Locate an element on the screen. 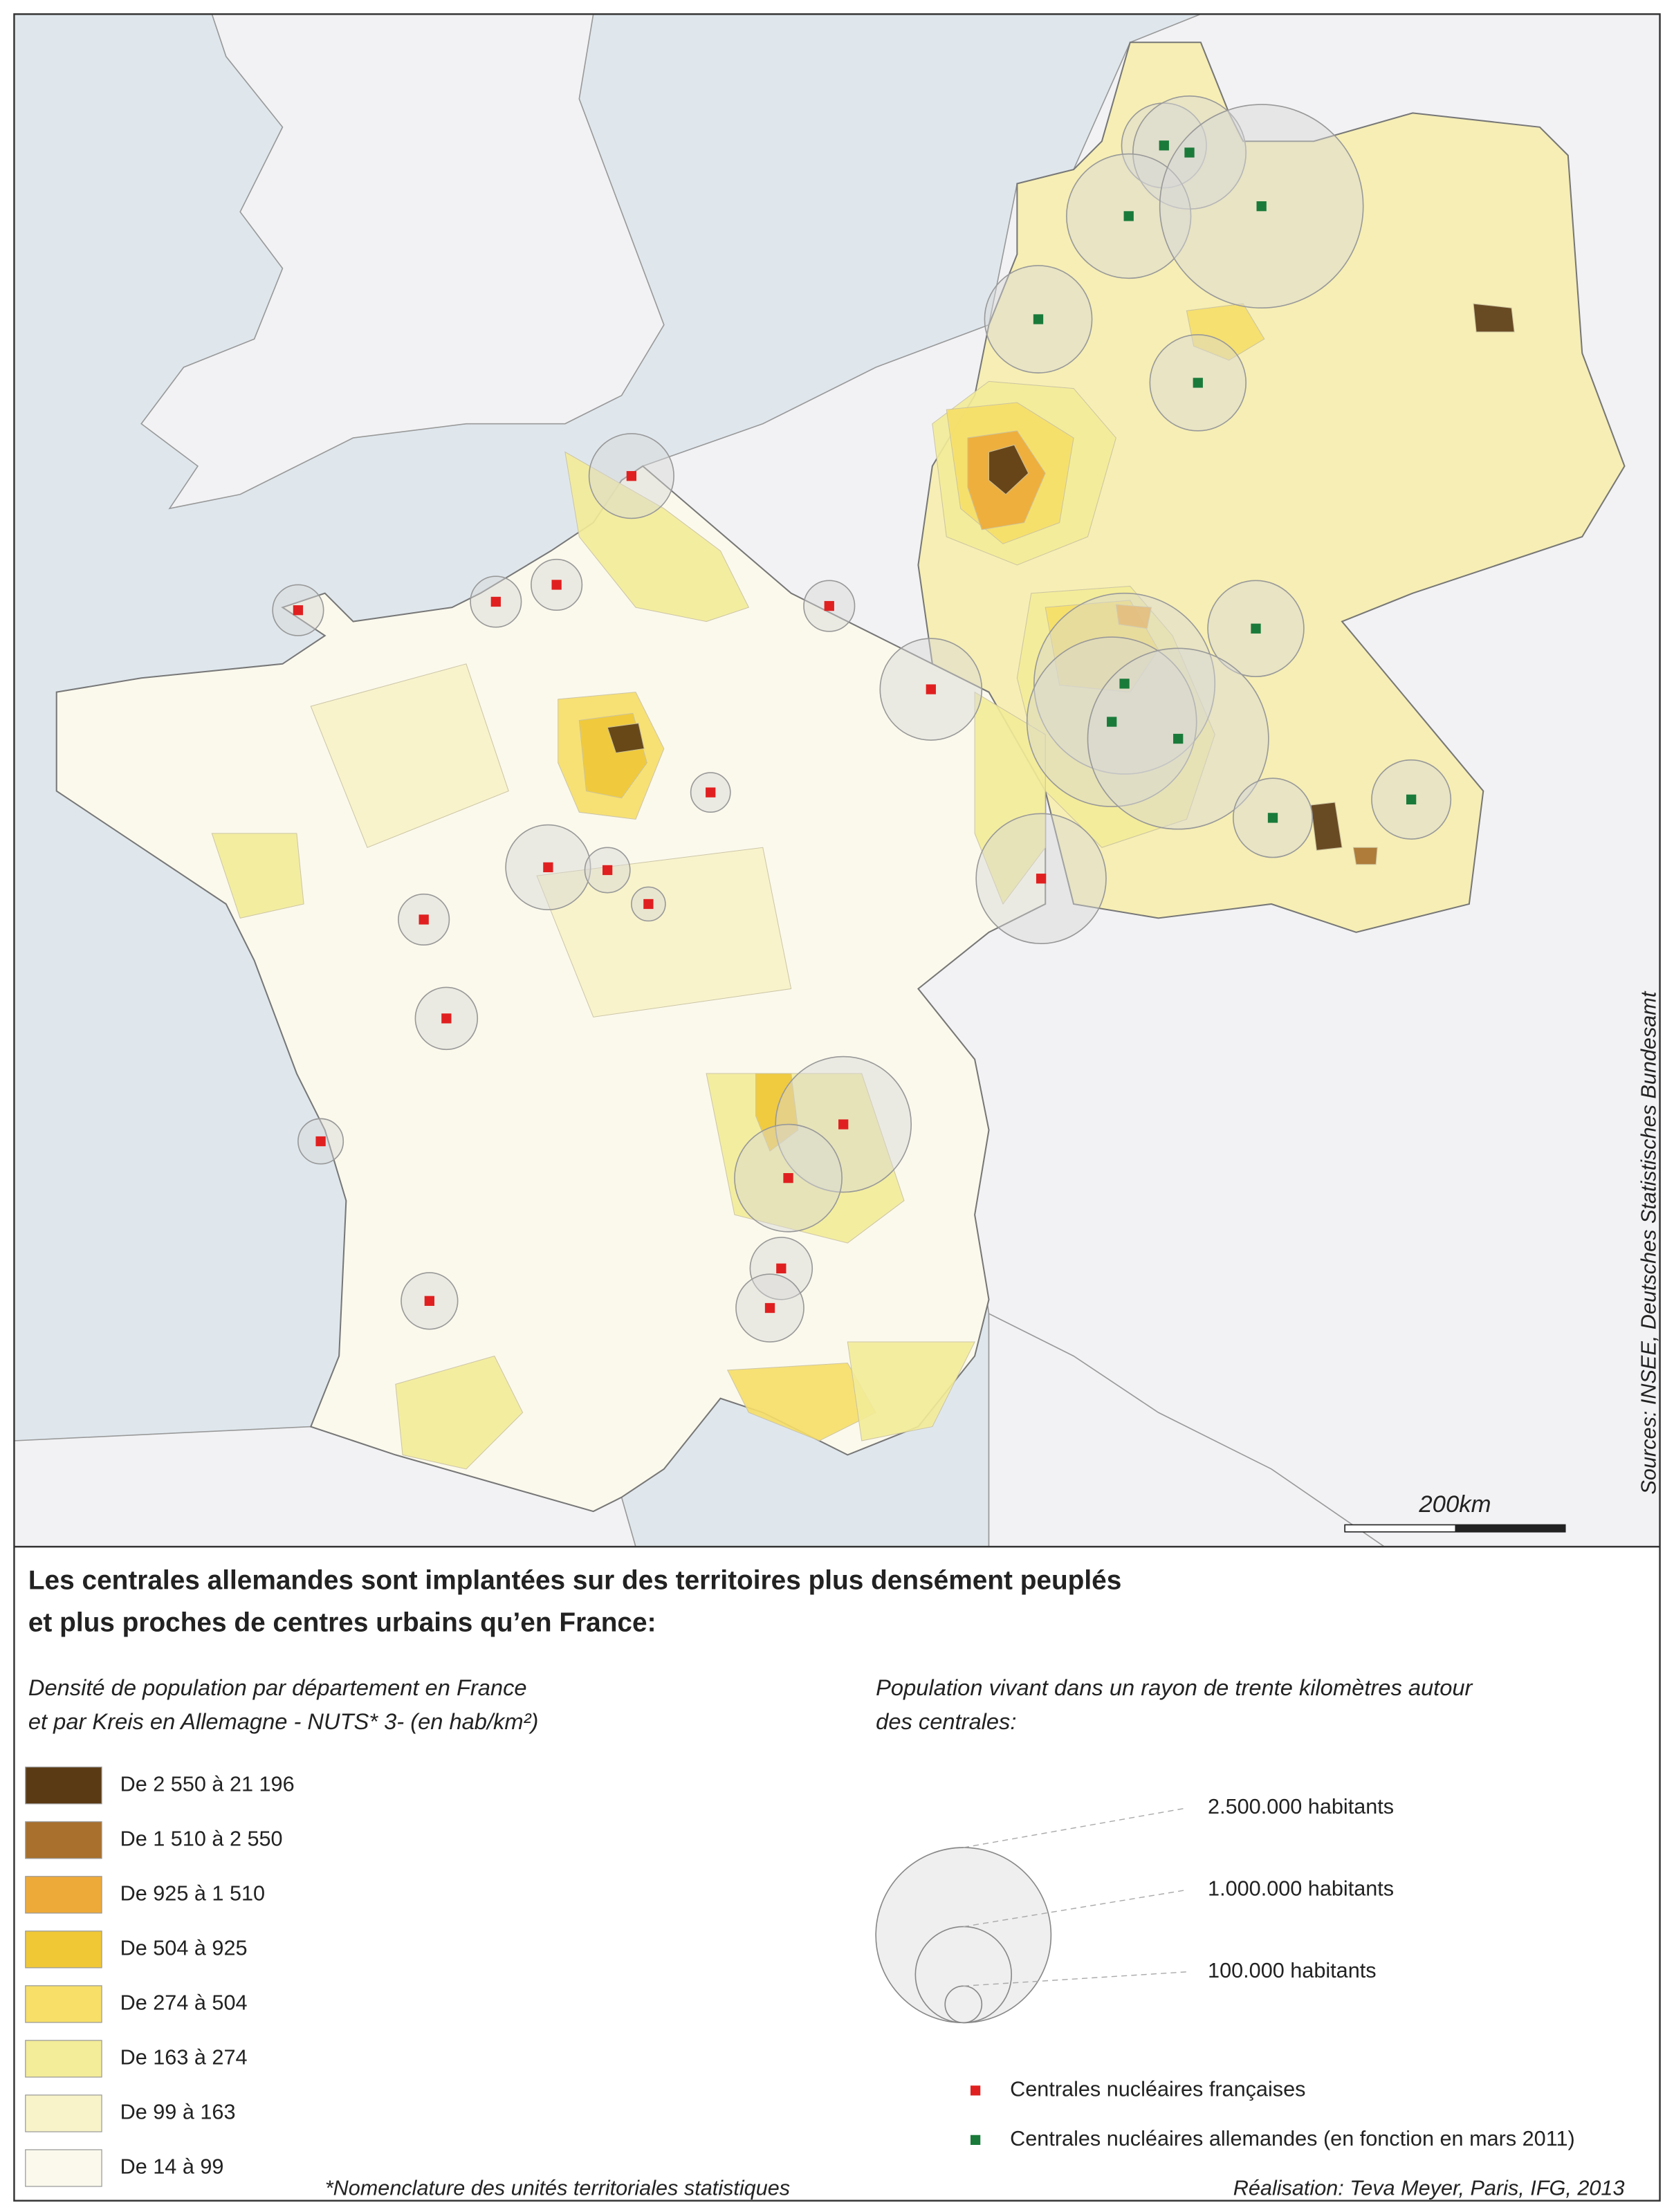  land-italy is located at coordinates (1187, 1430).